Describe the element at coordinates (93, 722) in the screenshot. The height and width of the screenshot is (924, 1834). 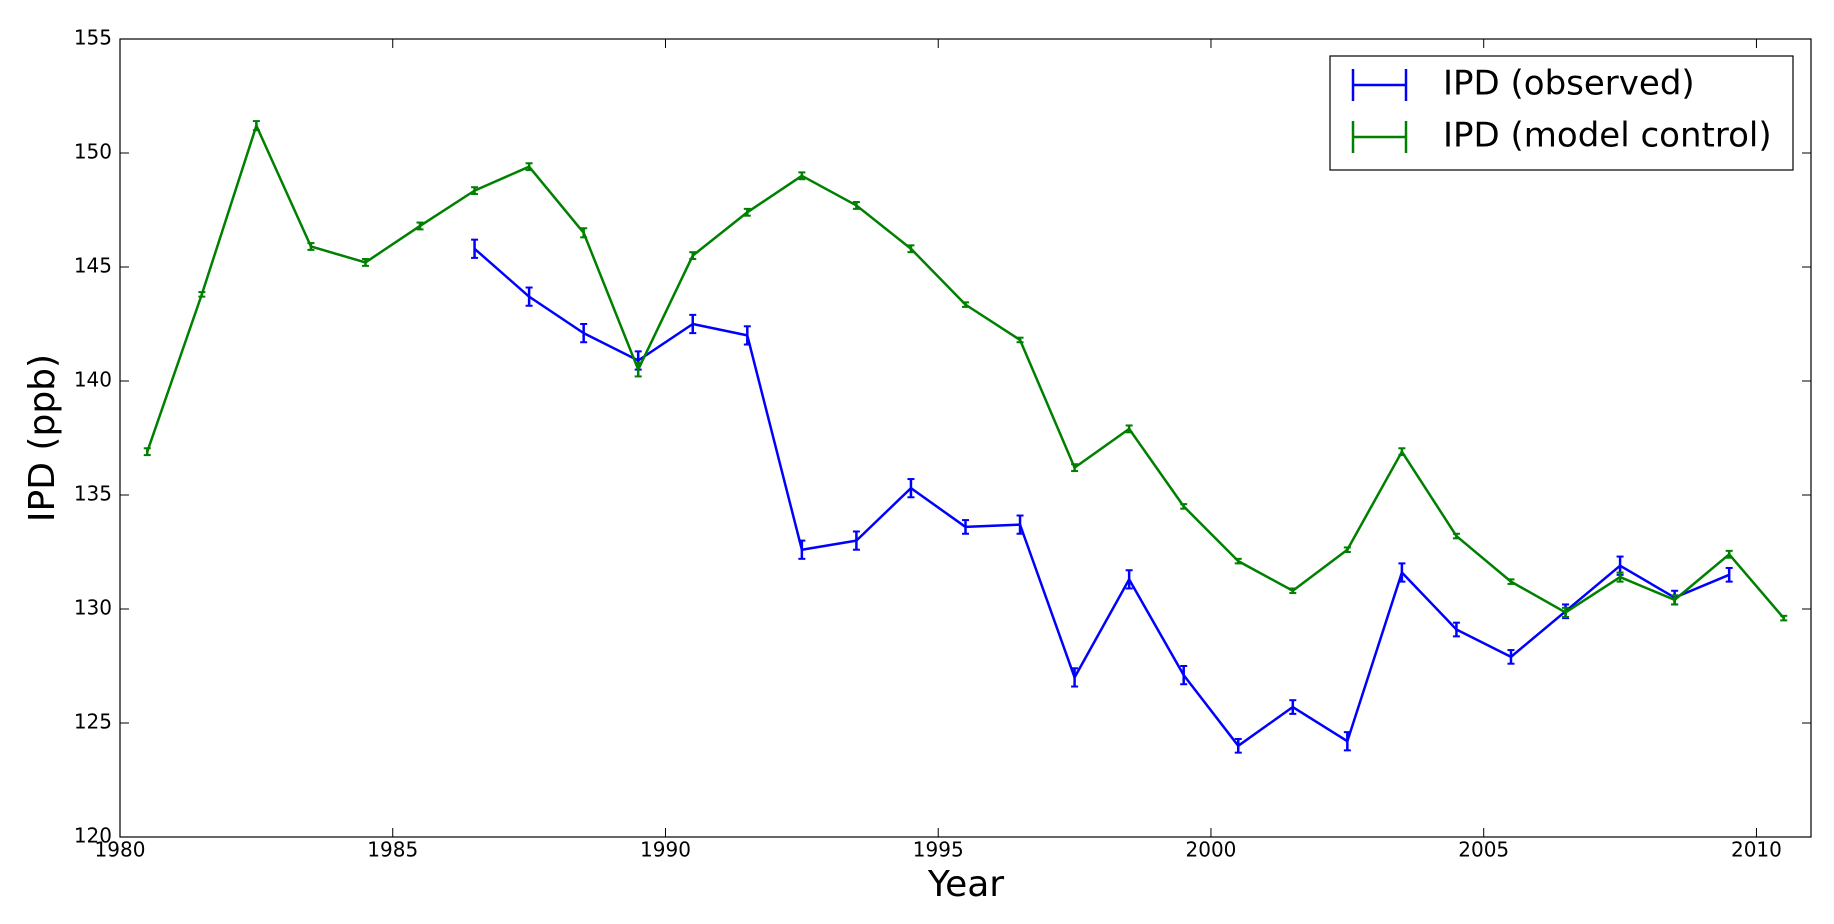
I see `y-tick-label: 125` at that location.